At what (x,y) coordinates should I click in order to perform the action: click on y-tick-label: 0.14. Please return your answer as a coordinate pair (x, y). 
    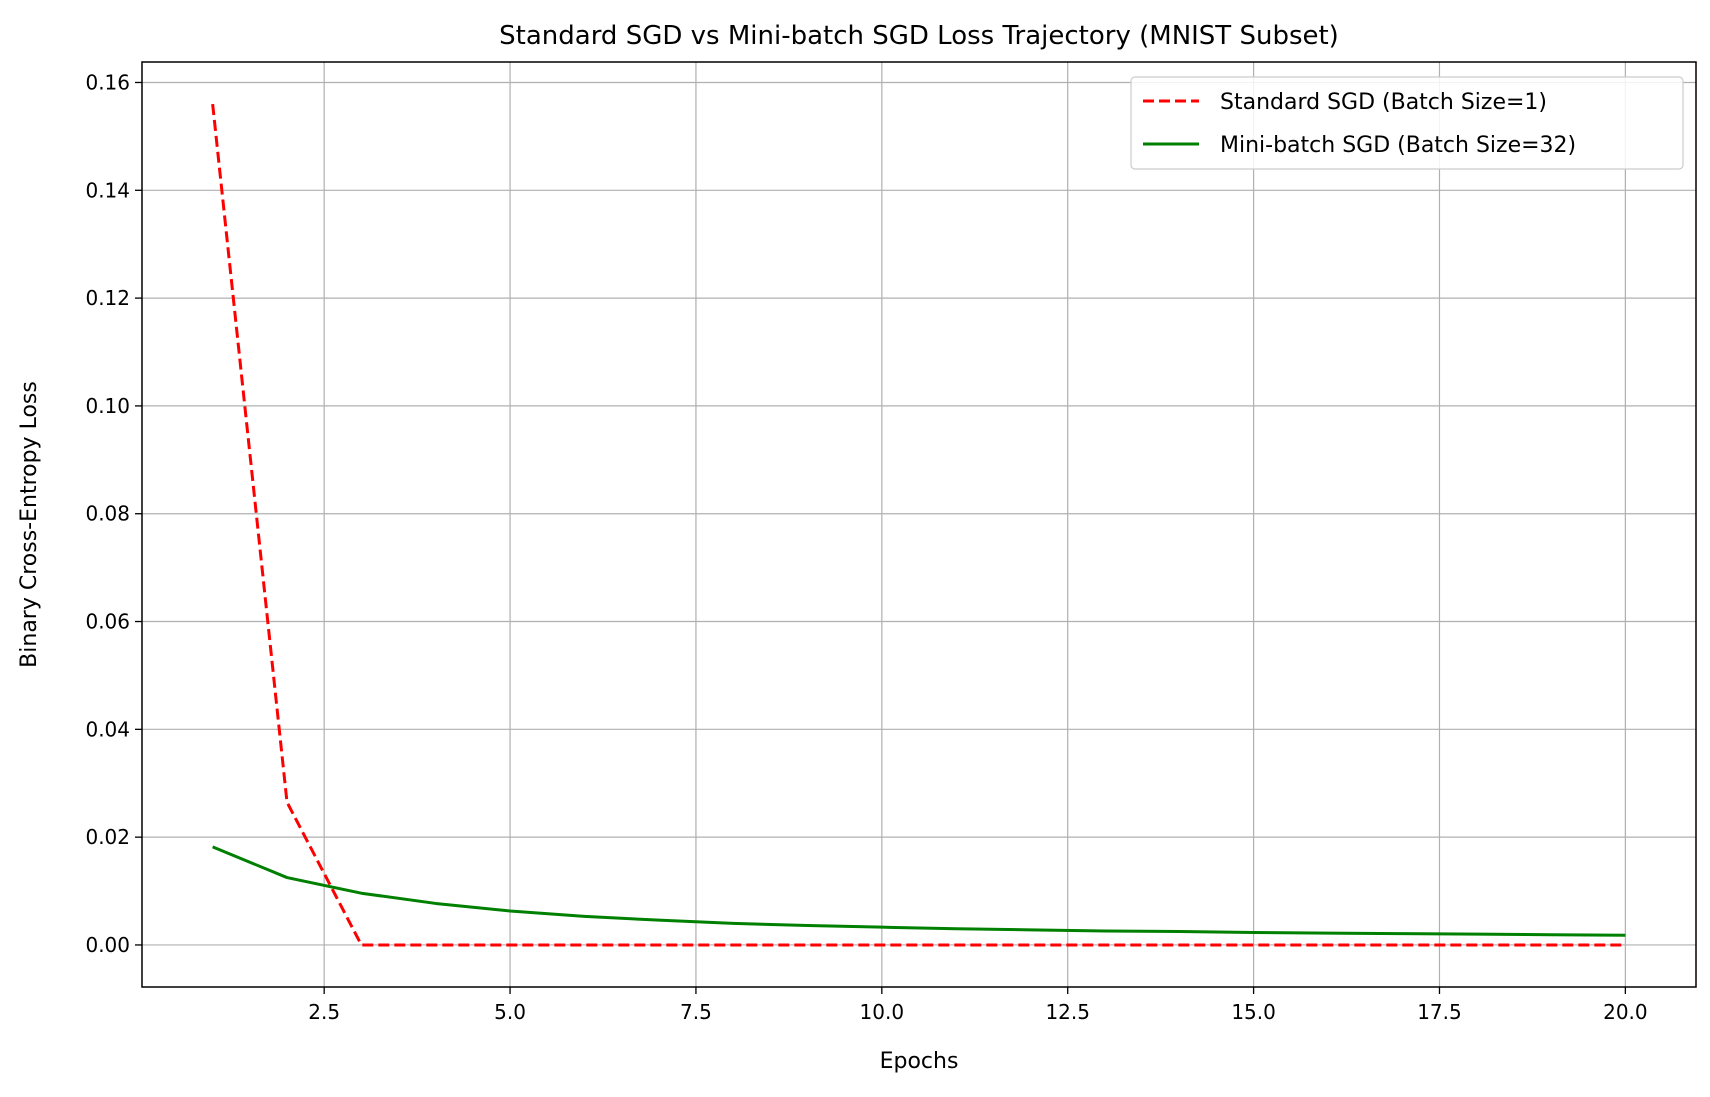
    Looking at the image, I should click on (107, 190).